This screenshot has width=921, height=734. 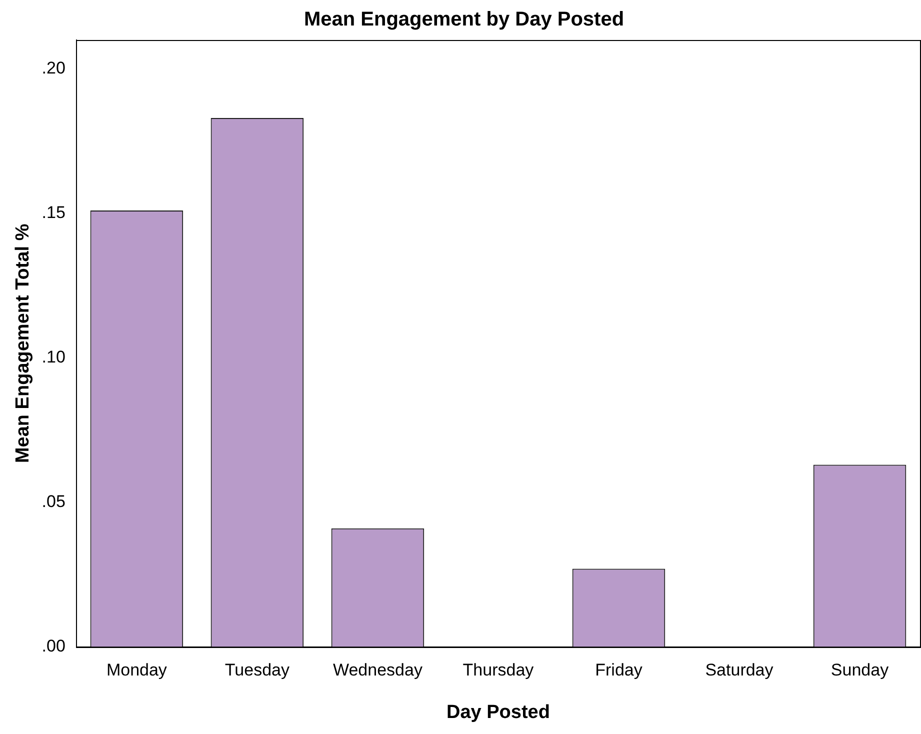 I want to click on chart-title: Mean Engagement by Day Posted, so click(x=464, y=19).